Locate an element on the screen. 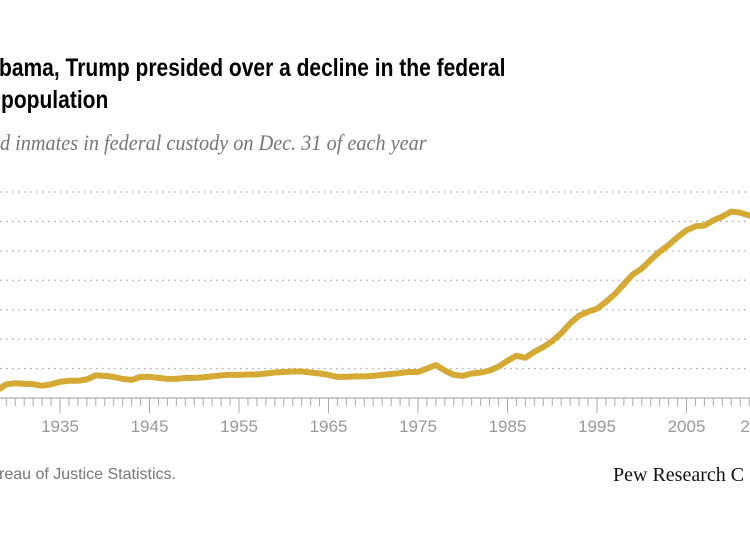  x-tick-label: 1985 is located at coordinates (508, 426).